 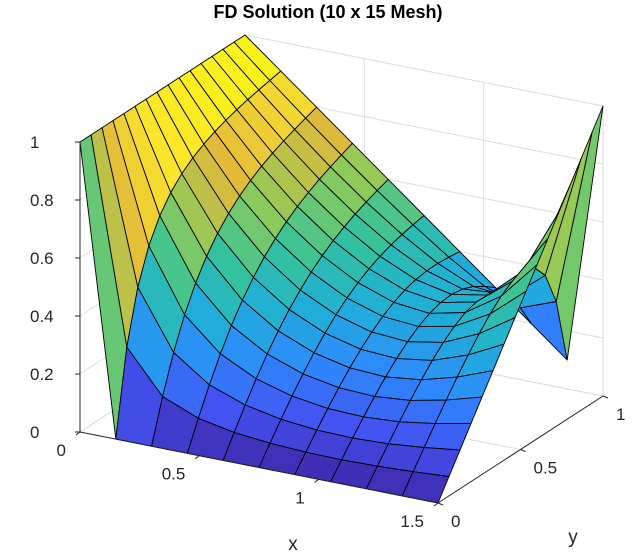 What do you see at coordinates (259, 467) in the screenshot?
I see `x-axis-line` at bounding box center [259, 467].